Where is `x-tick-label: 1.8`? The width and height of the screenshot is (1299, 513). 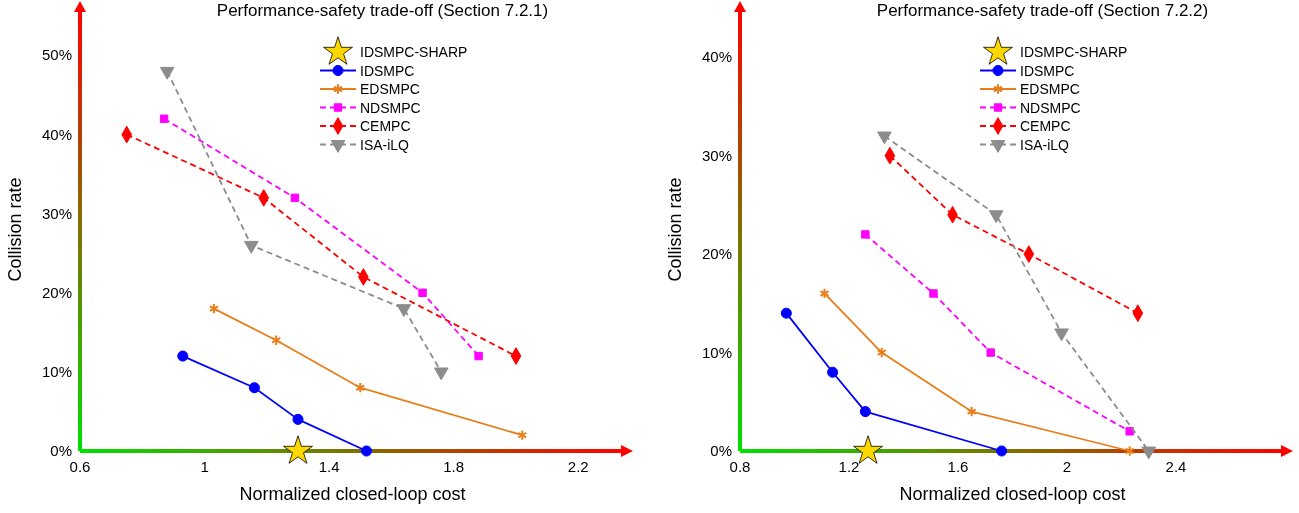
x-tick-label: 1.8 is located at coordinates (454, 466).